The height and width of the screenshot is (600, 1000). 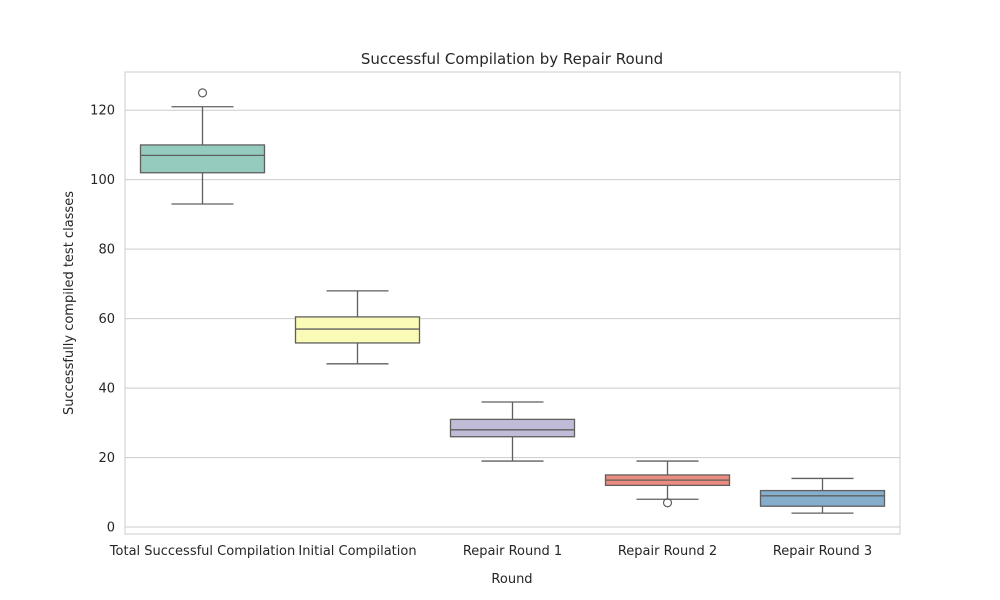 I want to click on x-axis-label: Round, so click(x=511, y=579).